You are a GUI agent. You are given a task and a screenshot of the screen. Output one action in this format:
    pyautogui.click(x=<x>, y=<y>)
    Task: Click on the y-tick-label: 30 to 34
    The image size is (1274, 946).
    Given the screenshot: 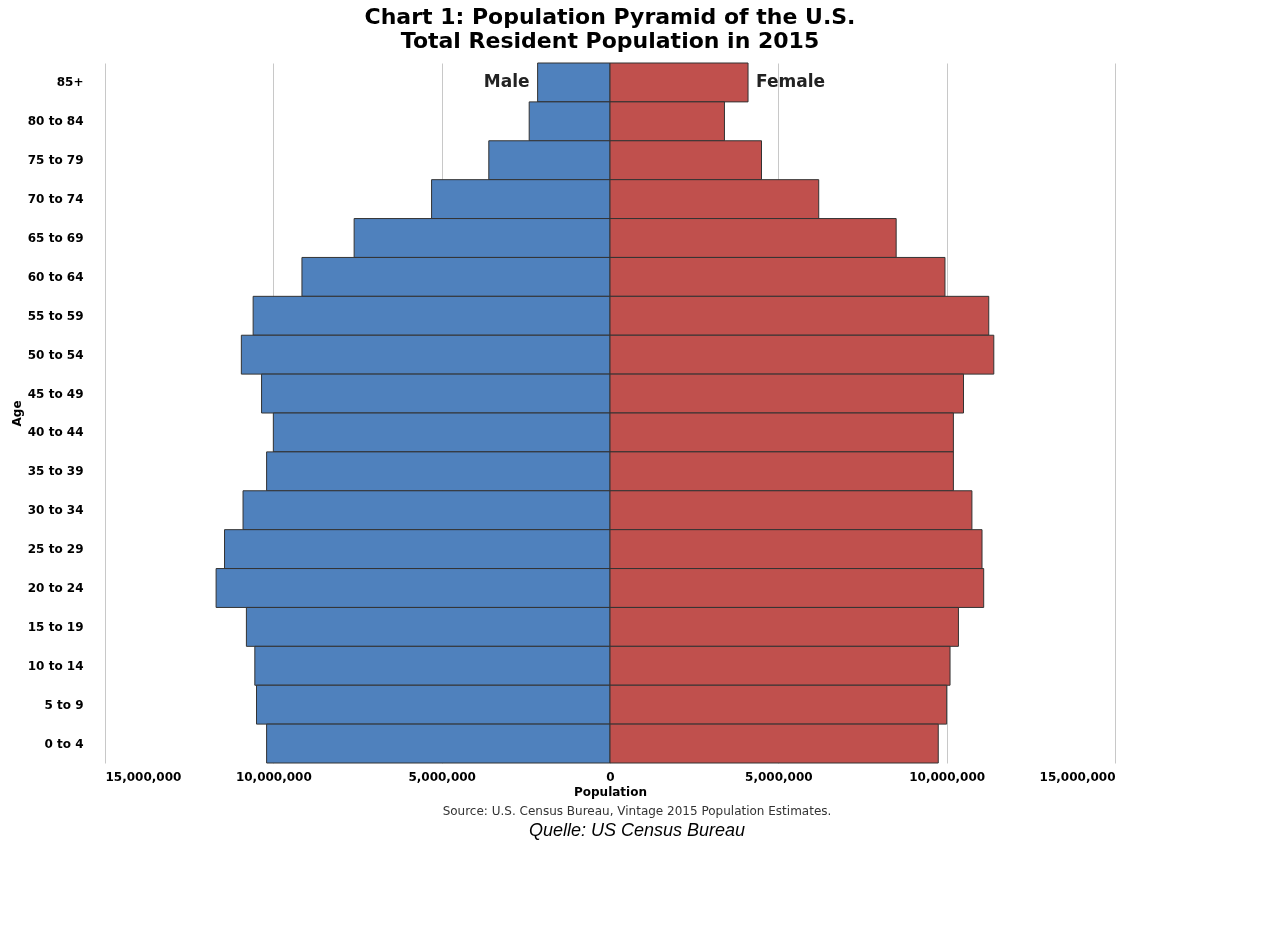 What is the action you would take?
    pyautogui.click(x=55, y=510)
    